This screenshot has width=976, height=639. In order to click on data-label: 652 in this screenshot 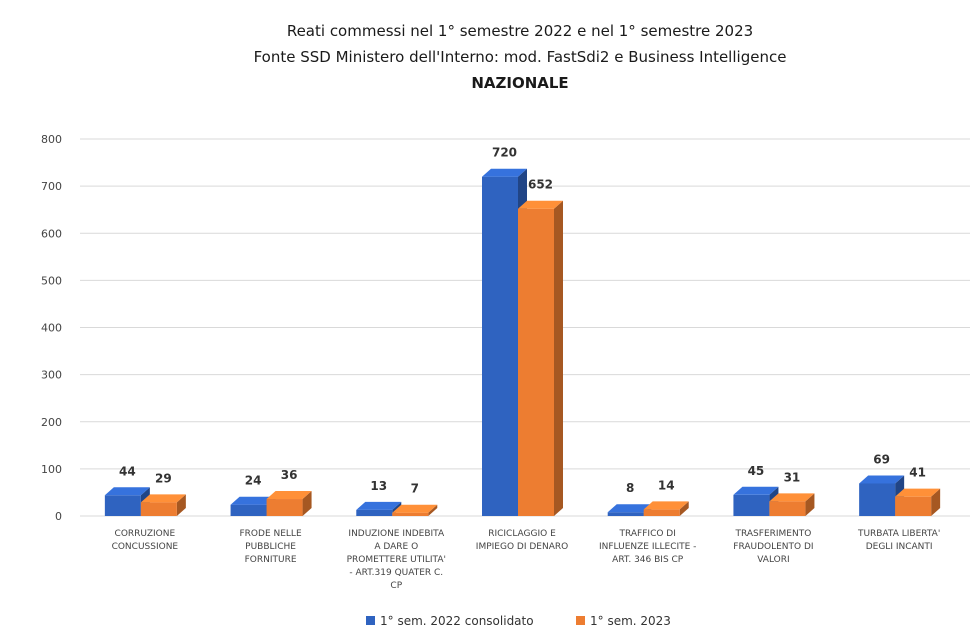, I will do `click(540, 185)`.